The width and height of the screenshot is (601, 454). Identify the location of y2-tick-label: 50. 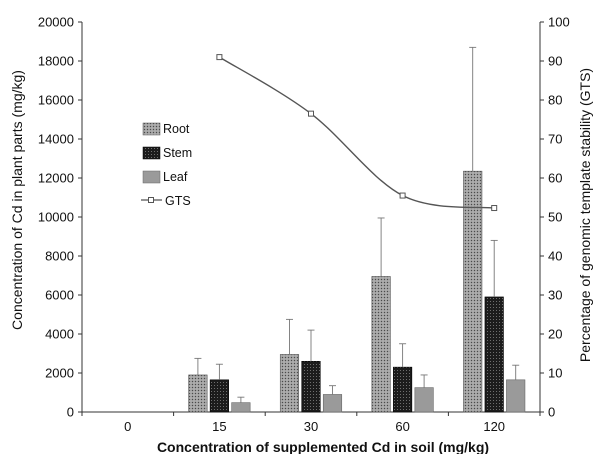
(555, 217).